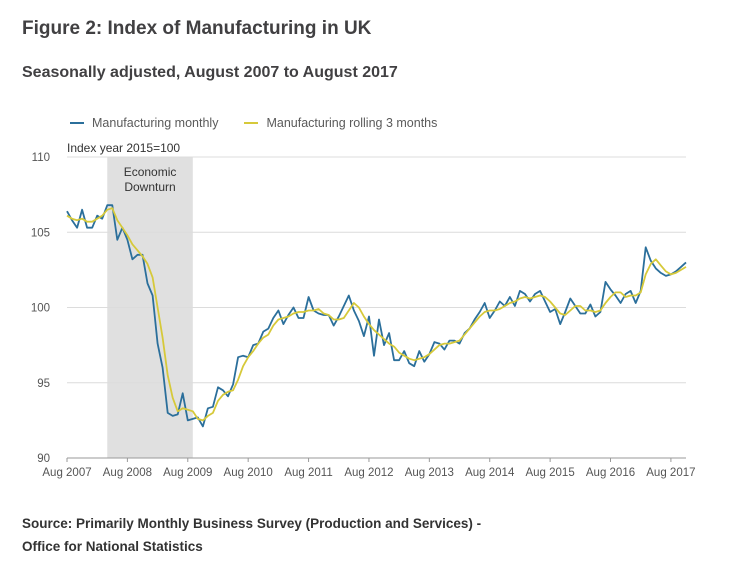 The width and height of the screenshot is (737, 563). What do you see at coordinates (43, 459) in the screenshot?
I see `y-tick-label: 90` at bounding box center [43, 459].